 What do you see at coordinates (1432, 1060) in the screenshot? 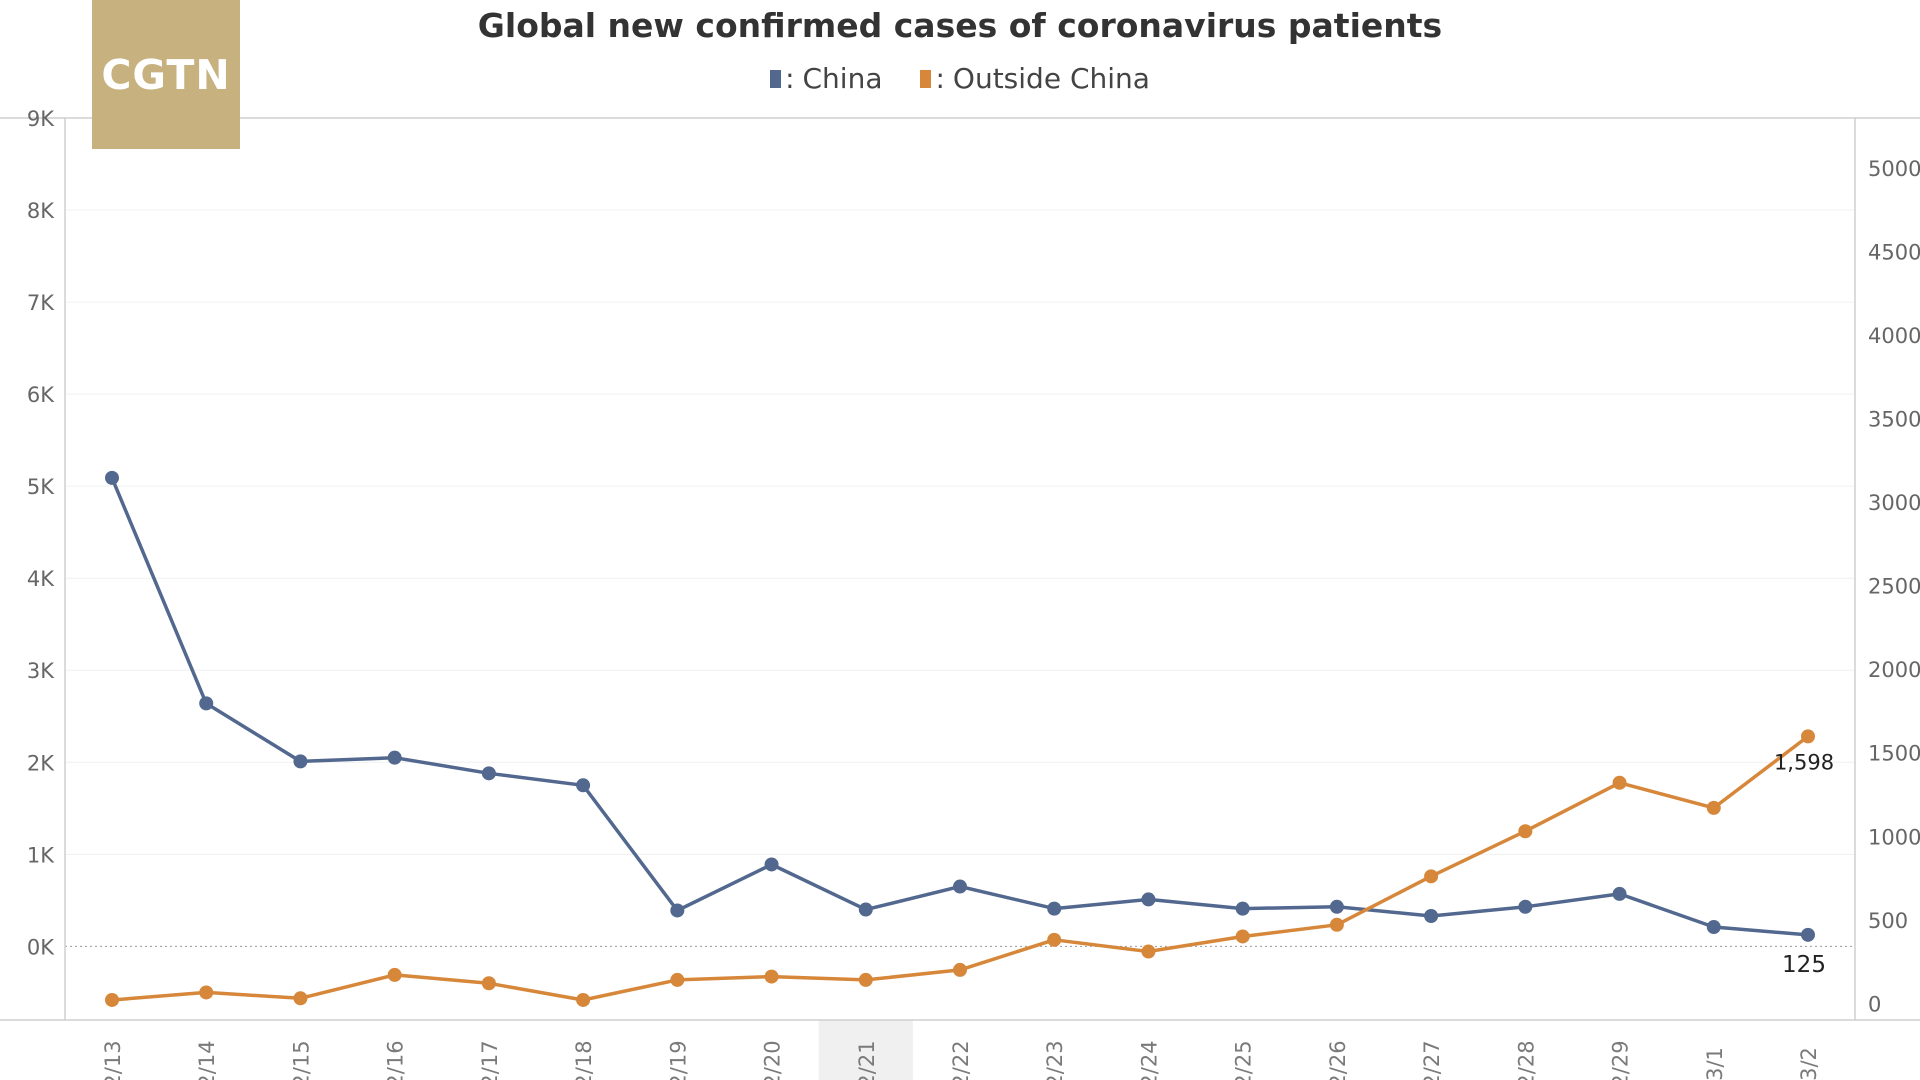
I see `x-tick-label: 2/27` at bounding box center [1432, 1060].